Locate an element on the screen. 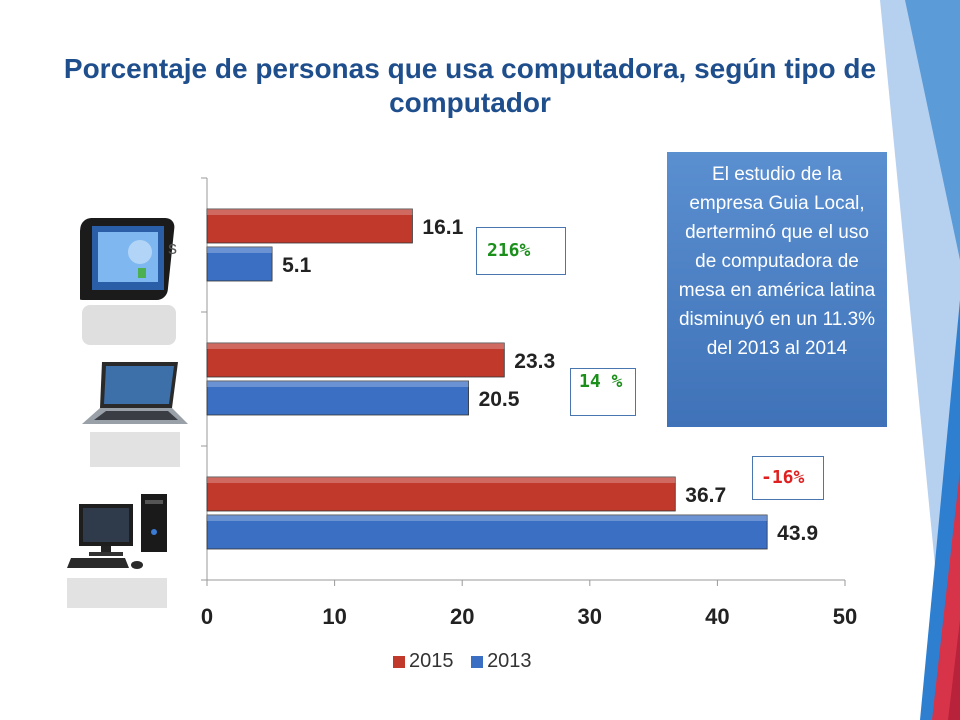 Image resolution: width=960 pixels, height=720 pixels. bar-tablet-2015 is located at coordinates (309, 226).